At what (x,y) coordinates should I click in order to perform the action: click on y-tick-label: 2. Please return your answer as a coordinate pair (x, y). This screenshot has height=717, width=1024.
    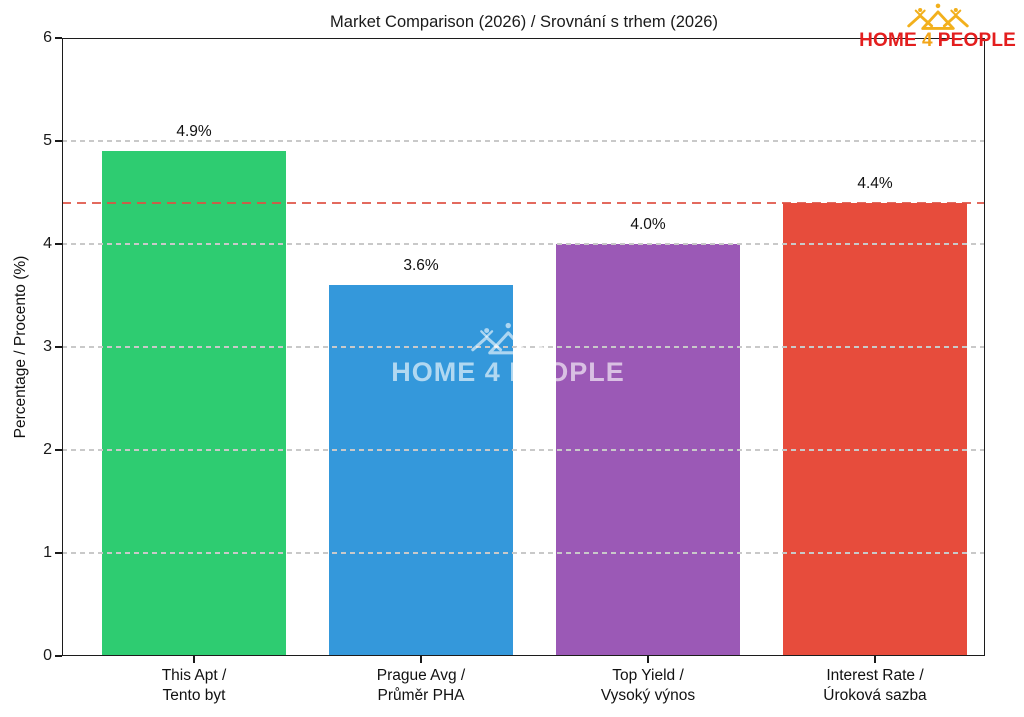
    Looking at the image, I should click on (47, 449).